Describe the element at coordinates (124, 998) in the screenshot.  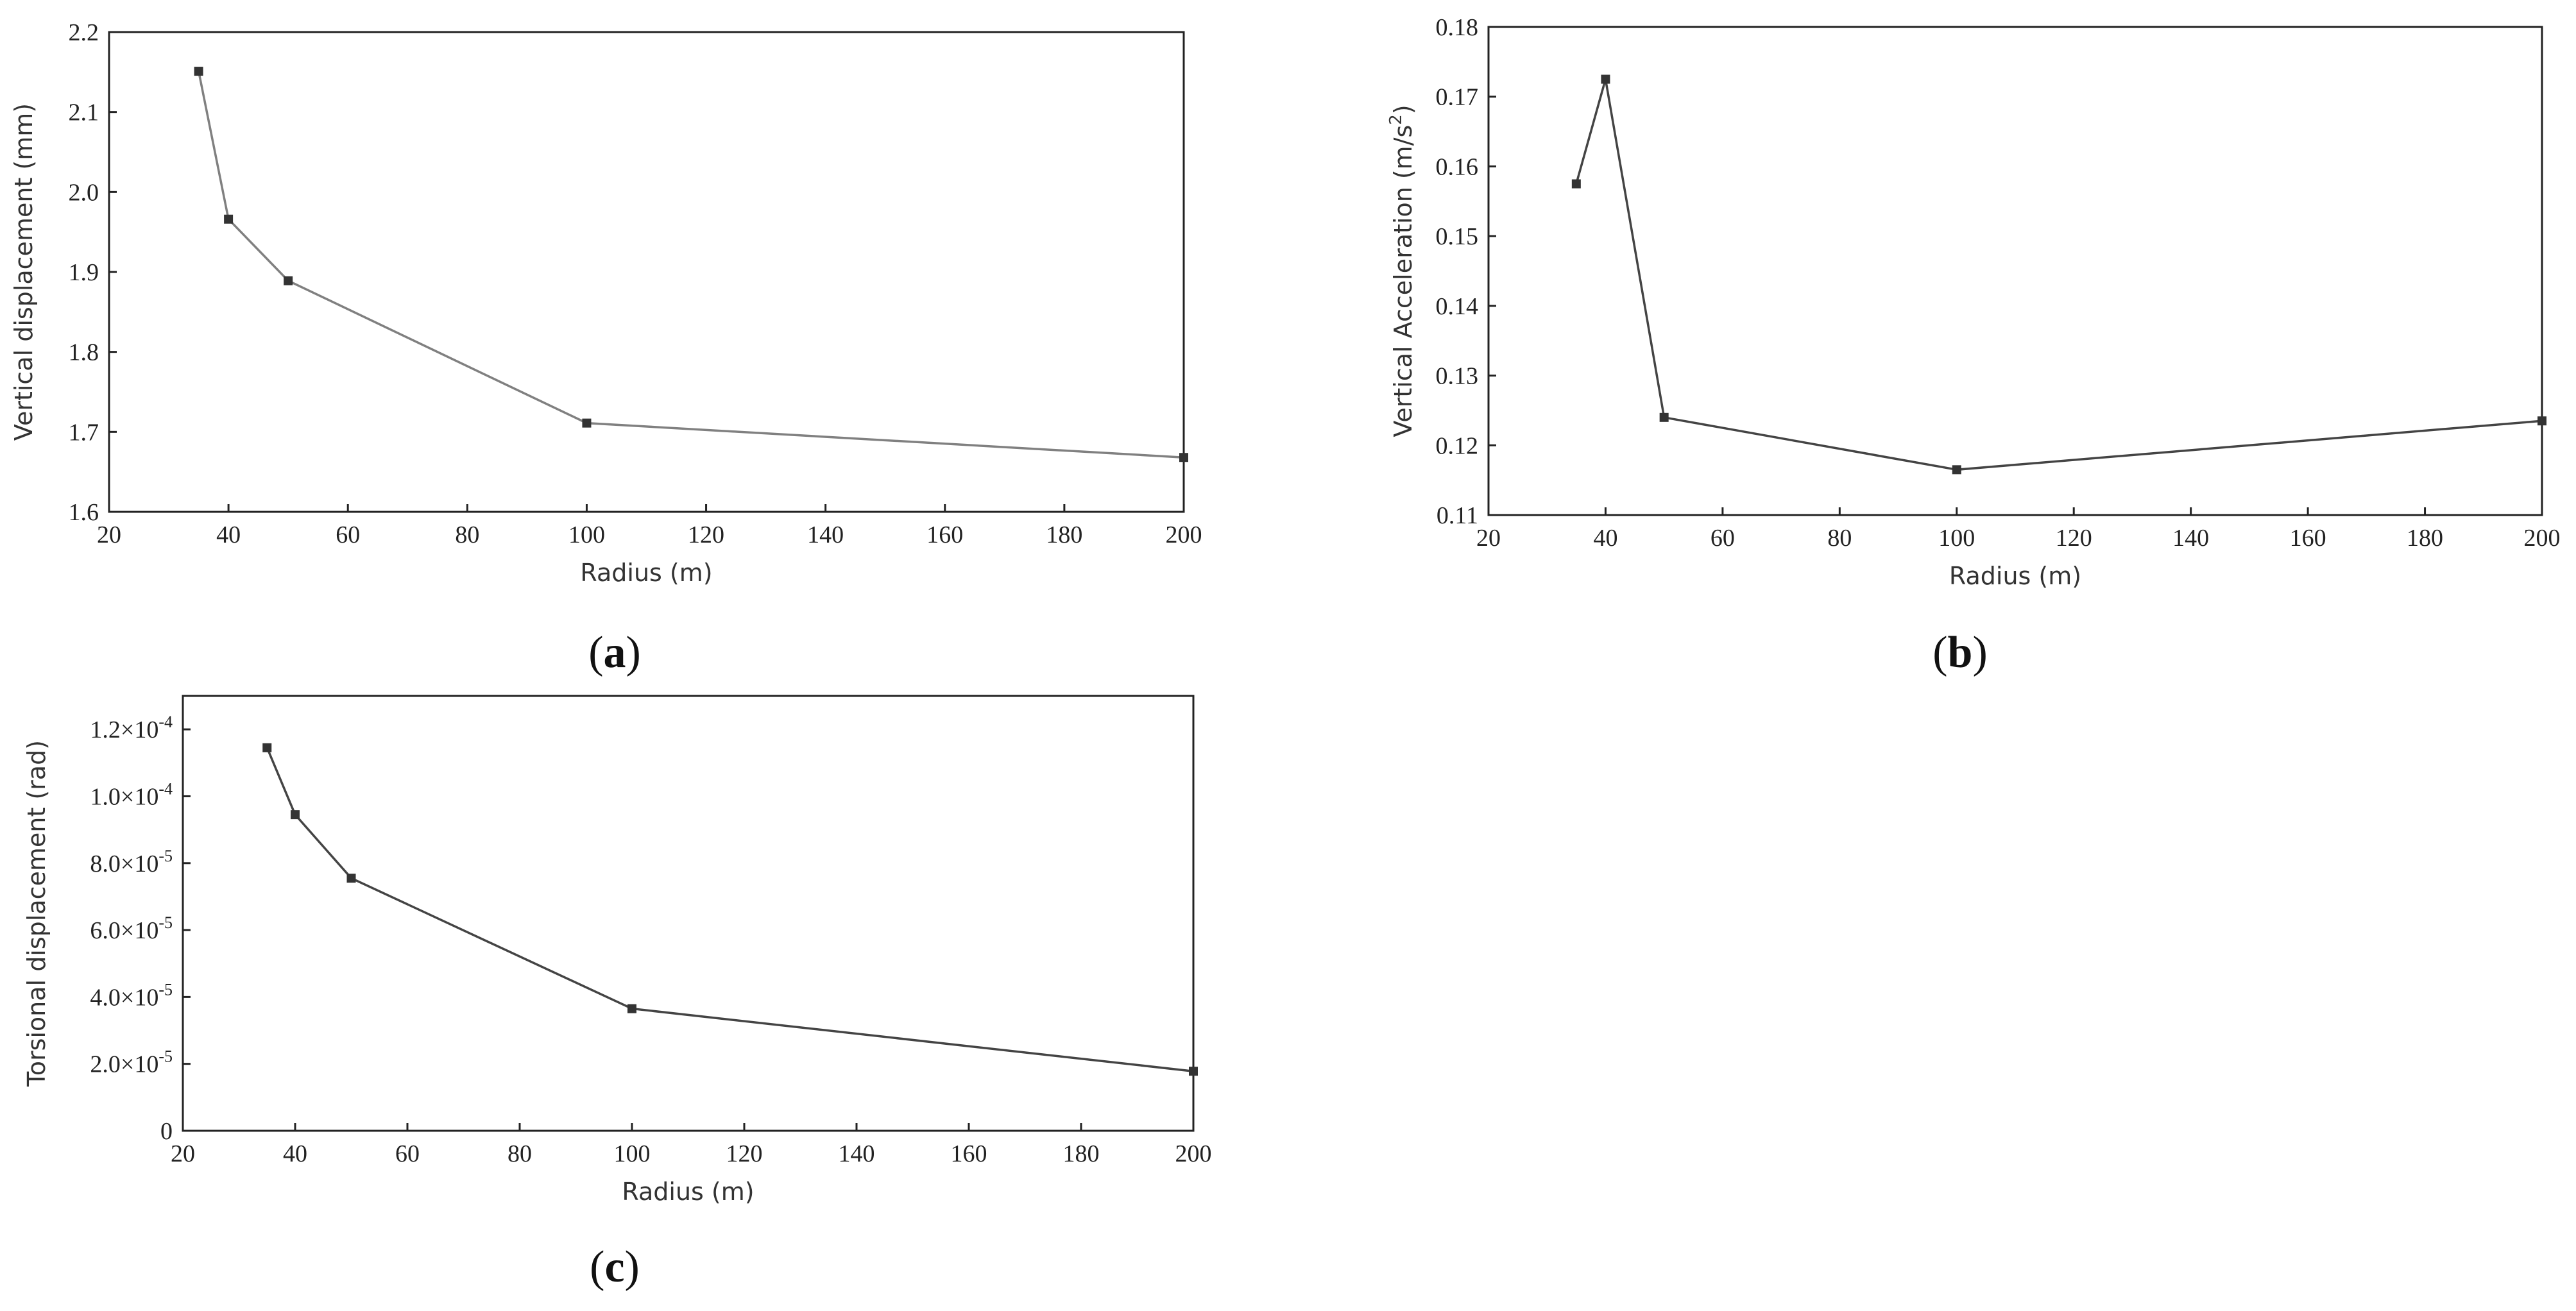
I see `y-tick-mantissa: 4.0×10` at that location.